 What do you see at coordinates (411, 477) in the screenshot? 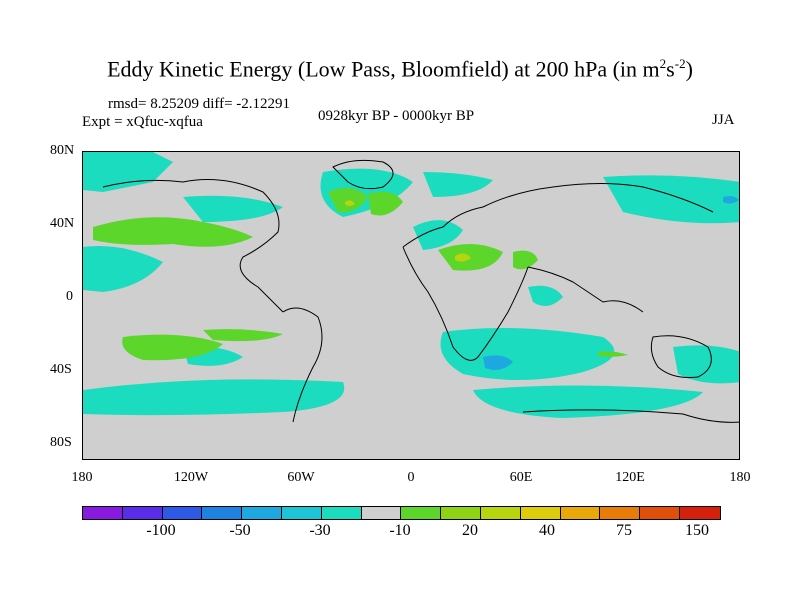
I see `lon-label-0: 0` at bounding box center [411, 477].